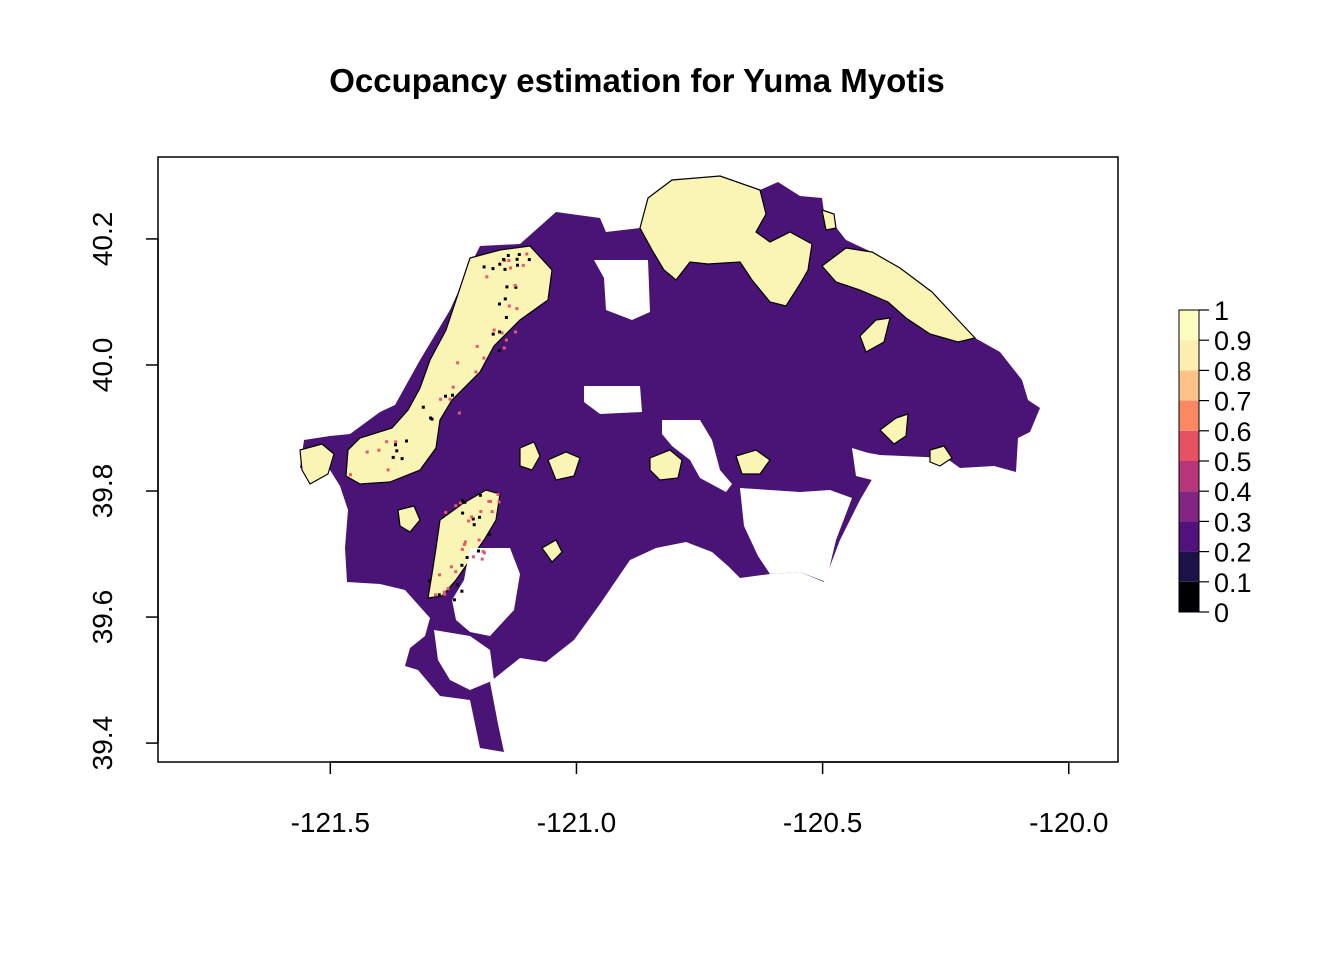 The height and width of the screenshot is (960, 1344). I want to click on legend-label-0: 0, so click(1221, 613).